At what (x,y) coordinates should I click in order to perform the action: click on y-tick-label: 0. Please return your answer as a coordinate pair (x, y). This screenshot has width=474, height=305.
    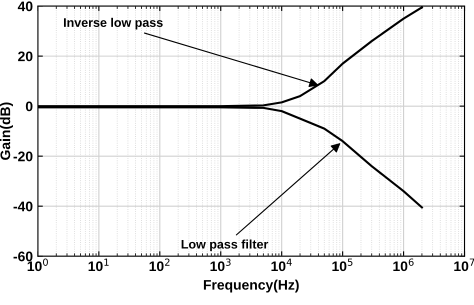
    Looking at the image, I should click on (29, 106).